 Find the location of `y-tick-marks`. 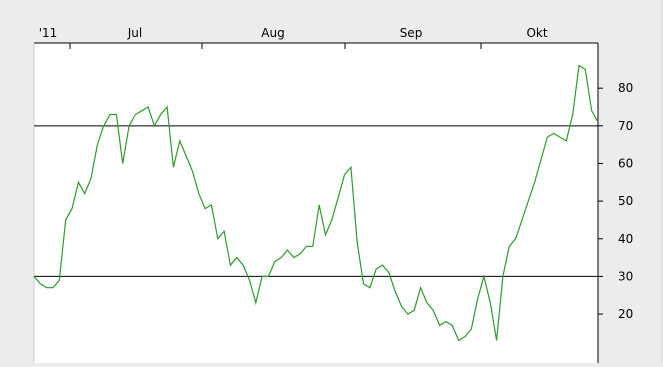

y-tick-marks is located at coordinates (600, 201).